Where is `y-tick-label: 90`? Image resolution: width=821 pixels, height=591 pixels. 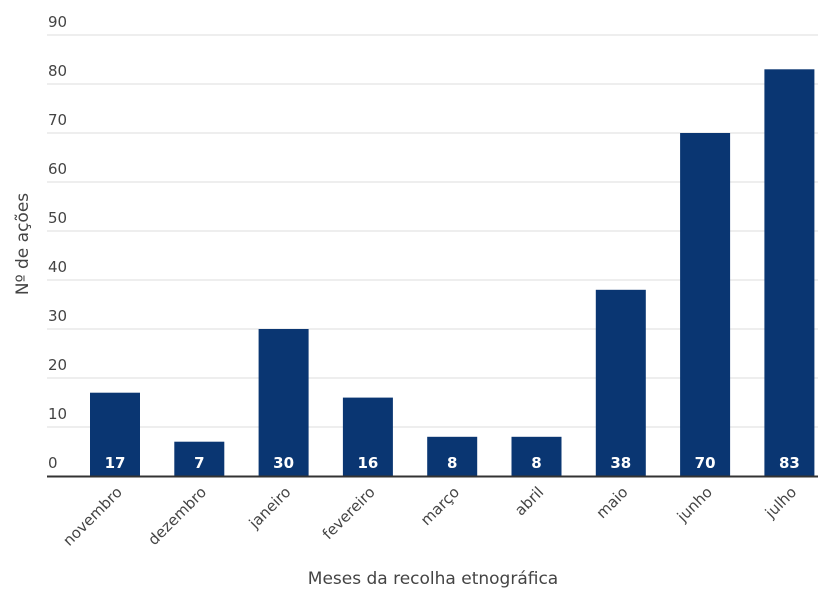
y-tick-label: 90 is located at coordinates (57, 22).